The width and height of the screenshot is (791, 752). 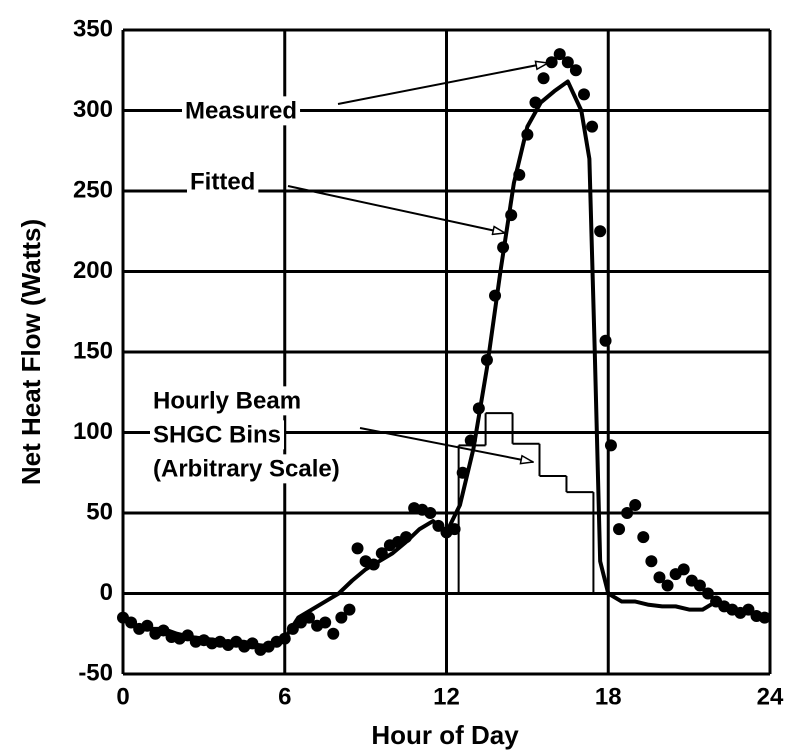 I want to click on annotation: Hourly Beam, so click(x=227, y=400).